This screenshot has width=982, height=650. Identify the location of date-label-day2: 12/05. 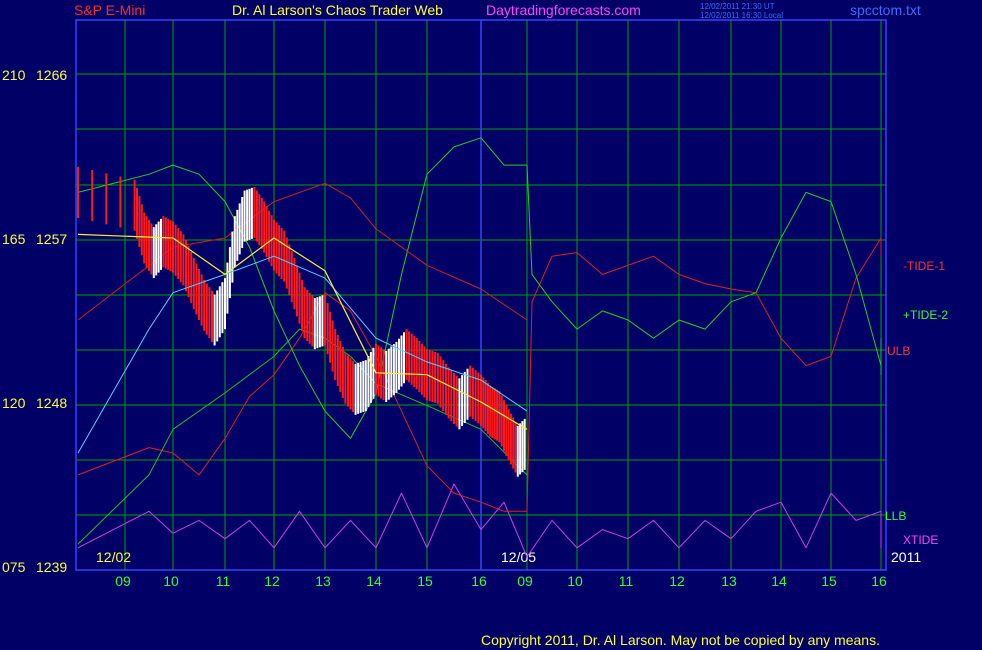
(518, 557).